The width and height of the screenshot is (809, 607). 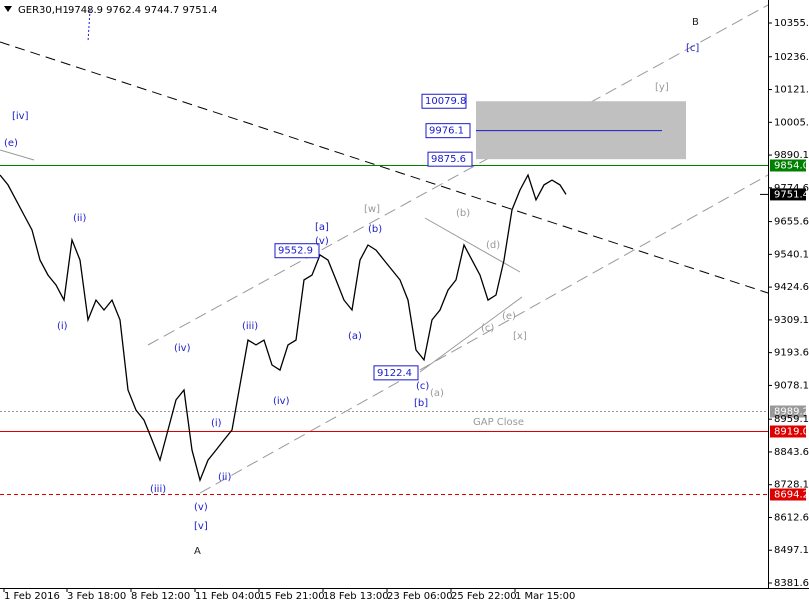 I want to click on wave-label: [x], so click(x=520, y=336).